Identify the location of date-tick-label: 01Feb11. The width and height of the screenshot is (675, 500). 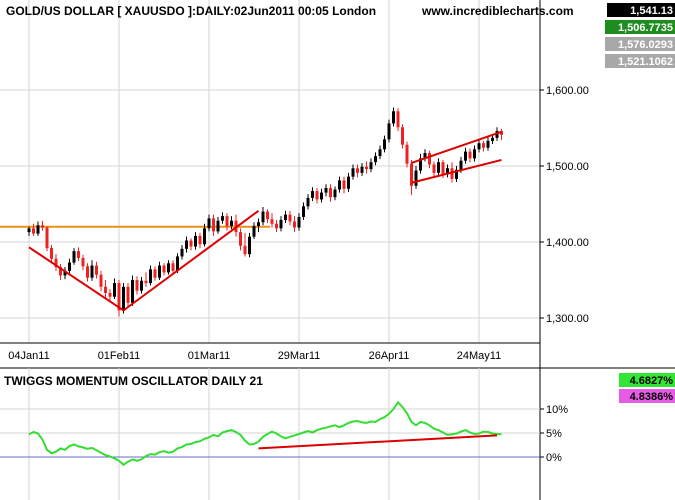
(119, 356).